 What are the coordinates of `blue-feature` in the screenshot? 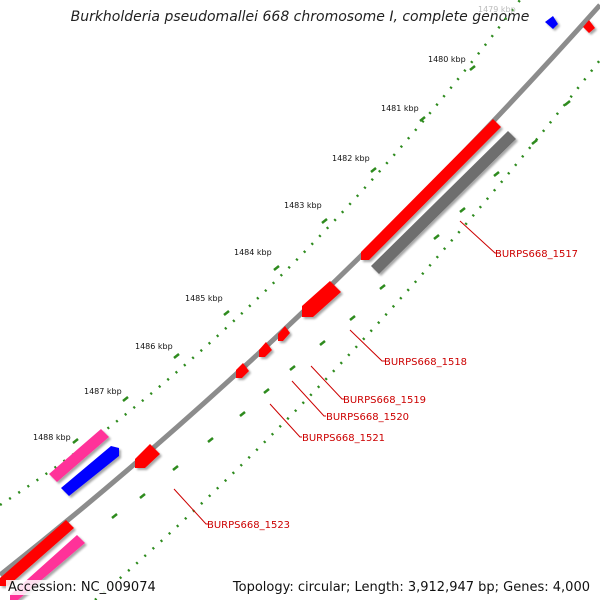 It's located at (90, 471).